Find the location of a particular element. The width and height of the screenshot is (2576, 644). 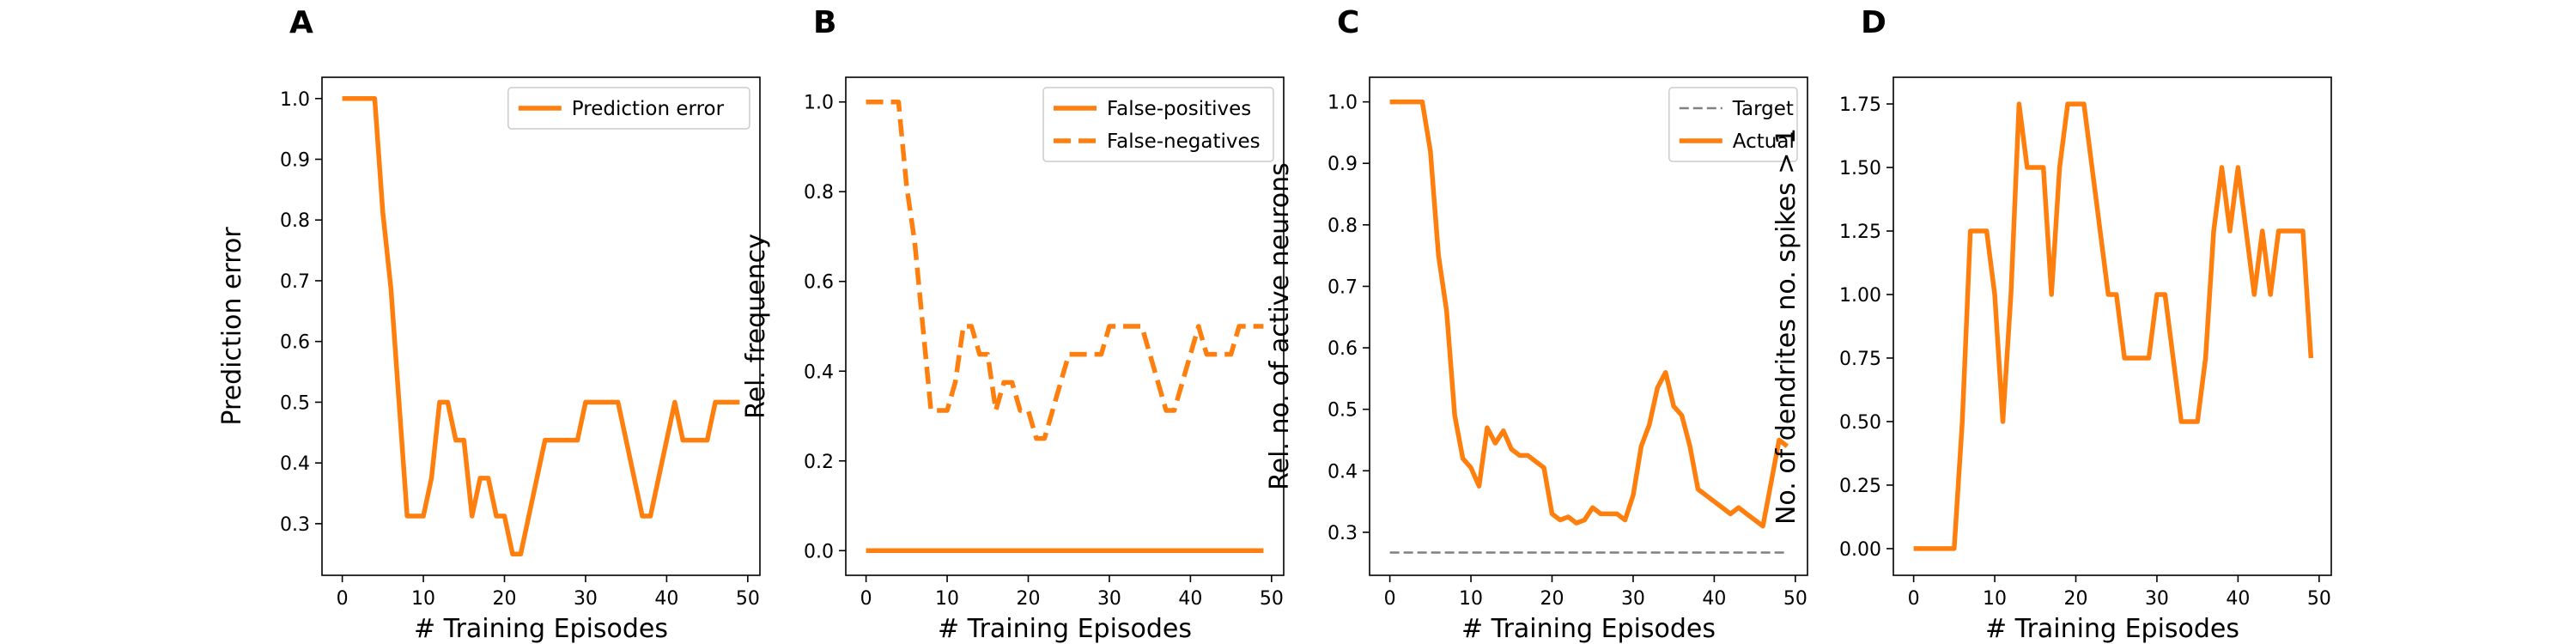

panel-label-c: C is located at coordinates (1348, 23).